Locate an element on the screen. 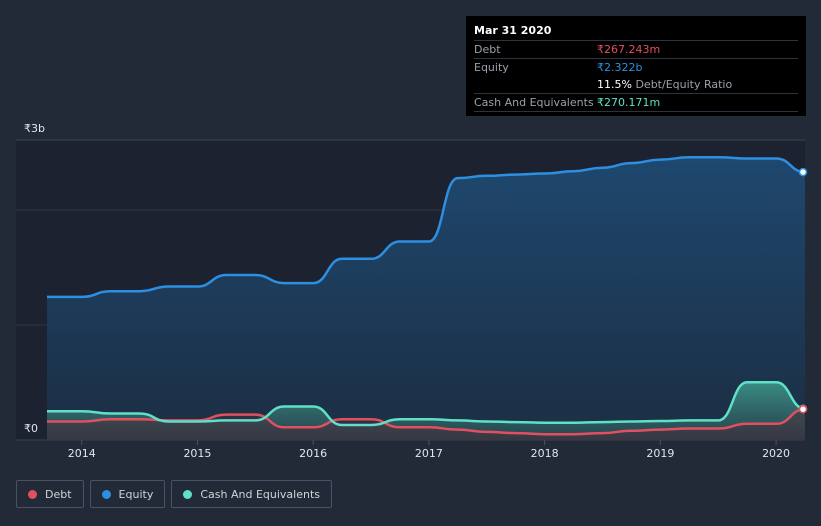 The image size is (821, 526). x-tick-label-2016: 2016 is located at coordinates (313, 453).